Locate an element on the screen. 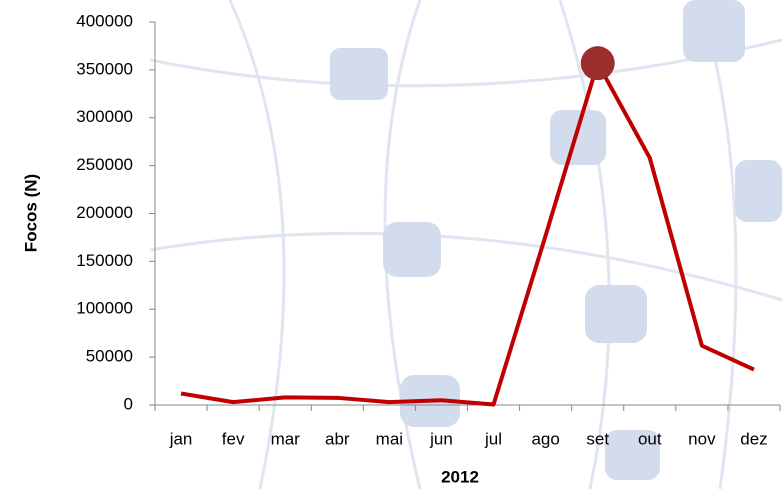  y-tick-label: 400000 is located at coordinates (104, 20).